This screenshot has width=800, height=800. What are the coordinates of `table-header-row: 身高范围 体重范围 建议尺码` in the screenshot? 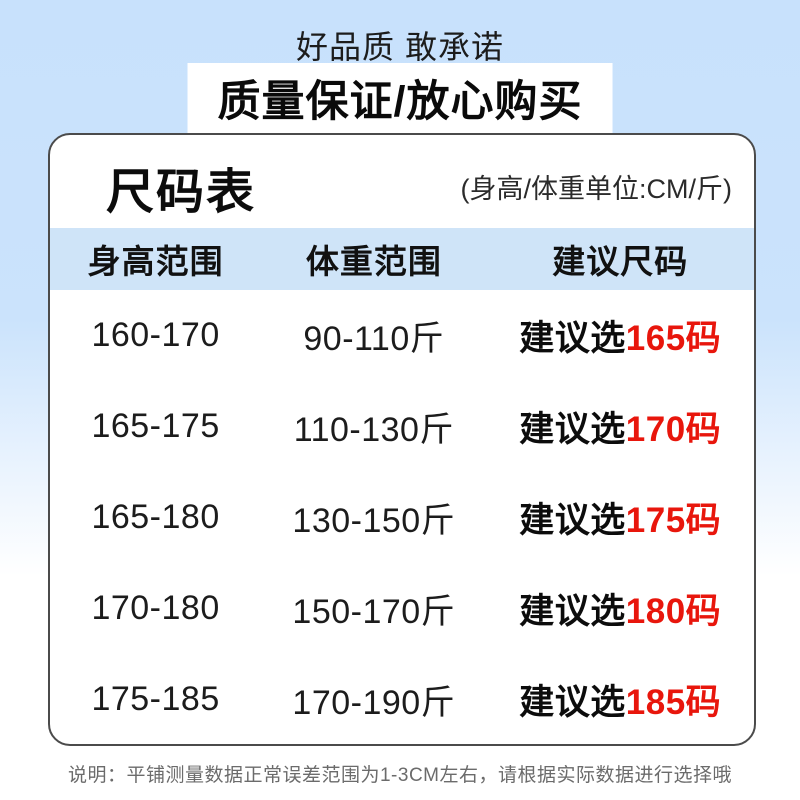 It's located at (402, 259).